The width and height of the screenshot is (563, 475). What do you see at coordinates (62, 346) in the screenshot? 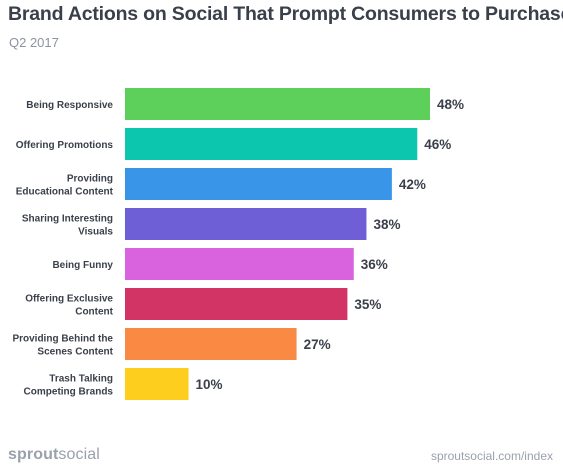
I see `category-label-6: Providing Behind the Scenes Content` at bounding box center [62, 346].